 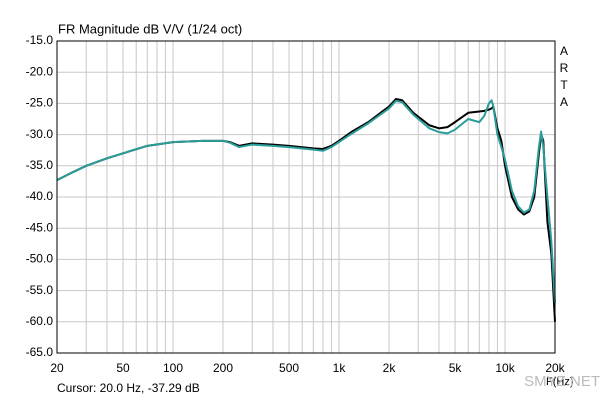 What do you see at coordinates (390, 368) in the screenshot?
I see `x-tick-label: 2k` at bounding box center [390, 368].